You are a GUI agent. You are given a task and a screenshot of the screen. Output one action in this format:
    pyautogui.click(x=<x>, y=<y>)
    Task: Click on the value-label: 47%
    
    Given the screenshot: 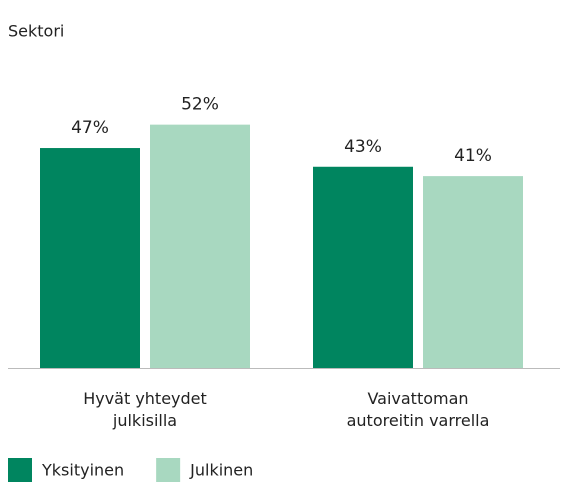 What is the action you would take?
    pyautogui.click(x=90, y=128)
    